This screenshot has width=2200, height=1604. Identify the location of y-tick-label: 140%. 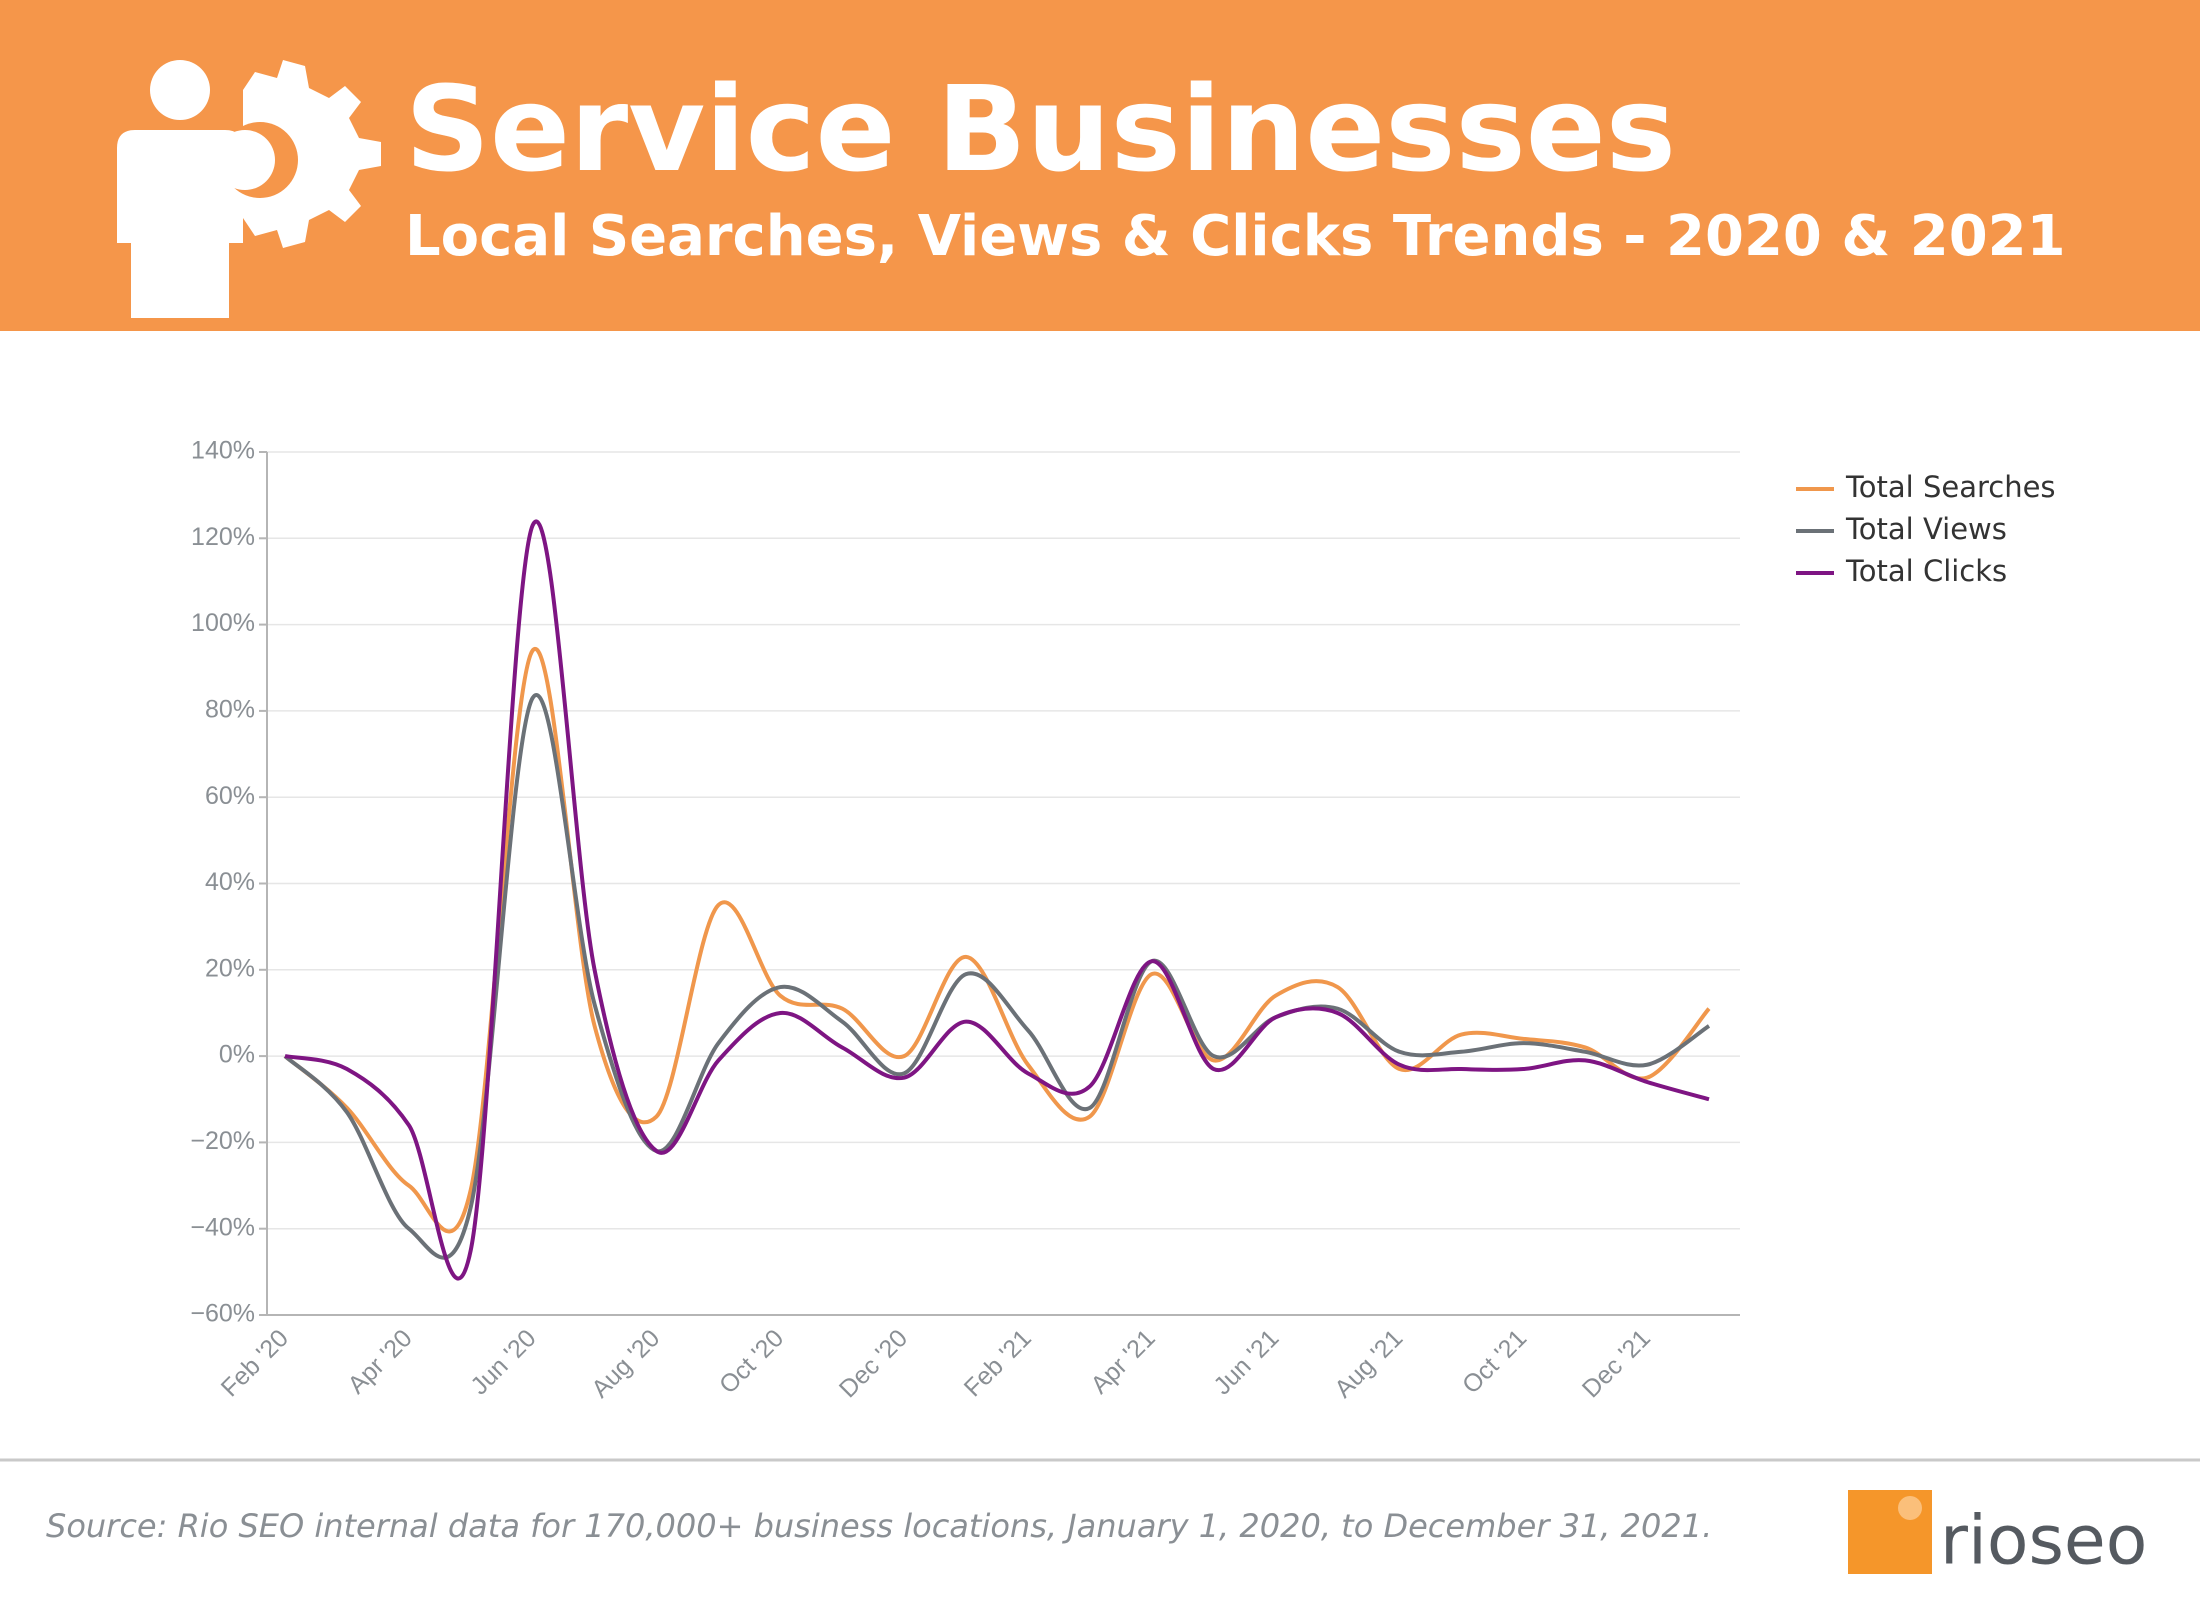
(223, 451).